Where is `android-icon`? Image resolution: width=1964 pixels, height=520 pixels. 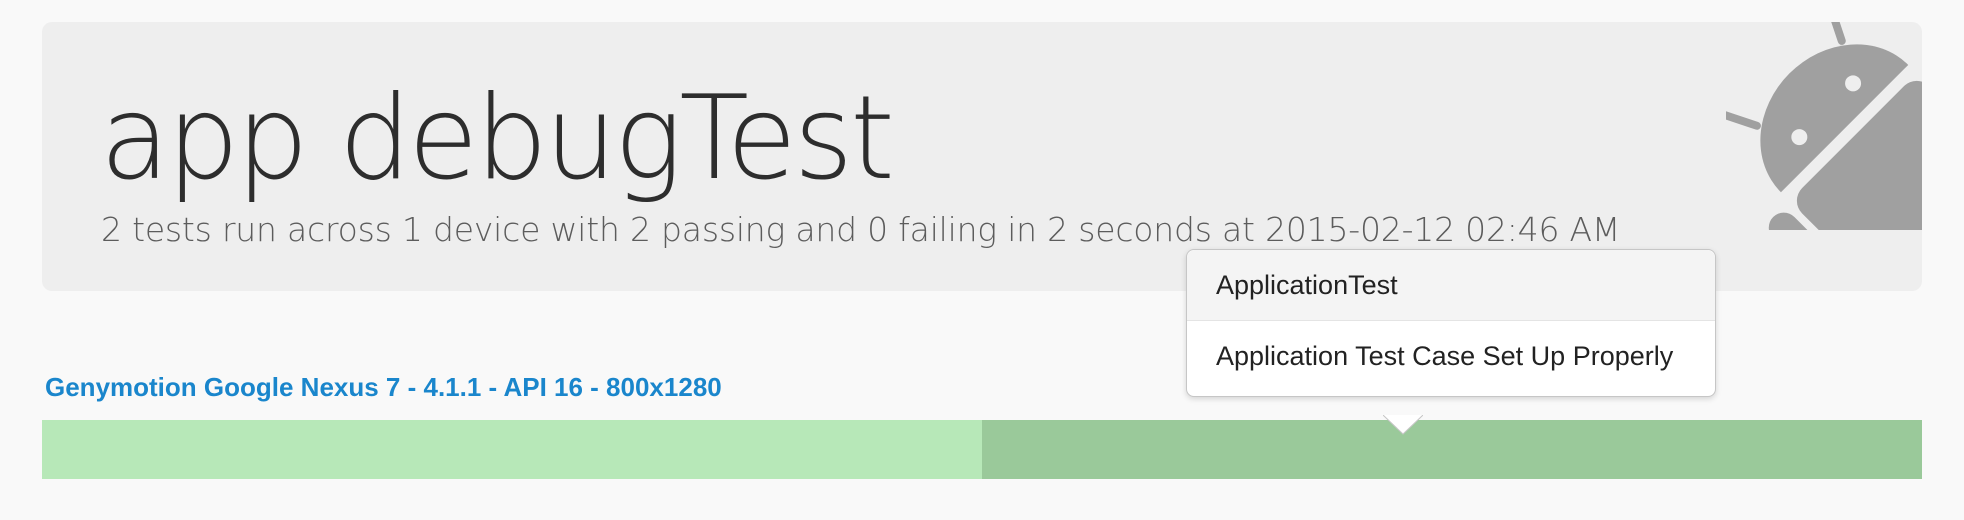 android-icon is located at coordinates (1824, 126).